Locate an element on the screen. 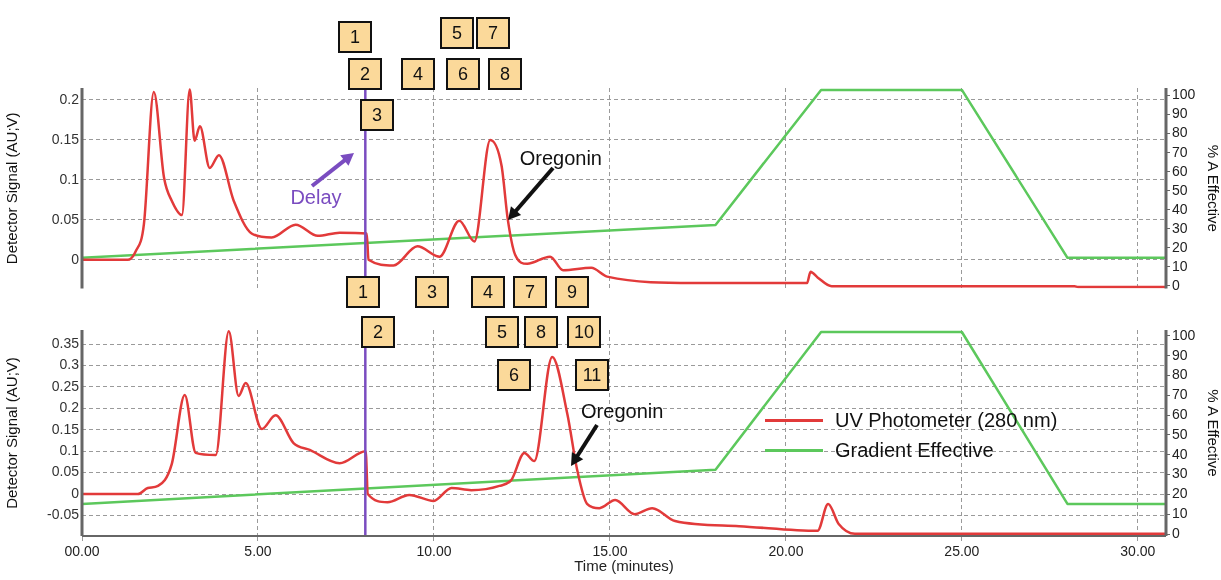 This screenshot has height=580, width=1221. x-tick-label: 00.00 is located at coordinates (82, 551).